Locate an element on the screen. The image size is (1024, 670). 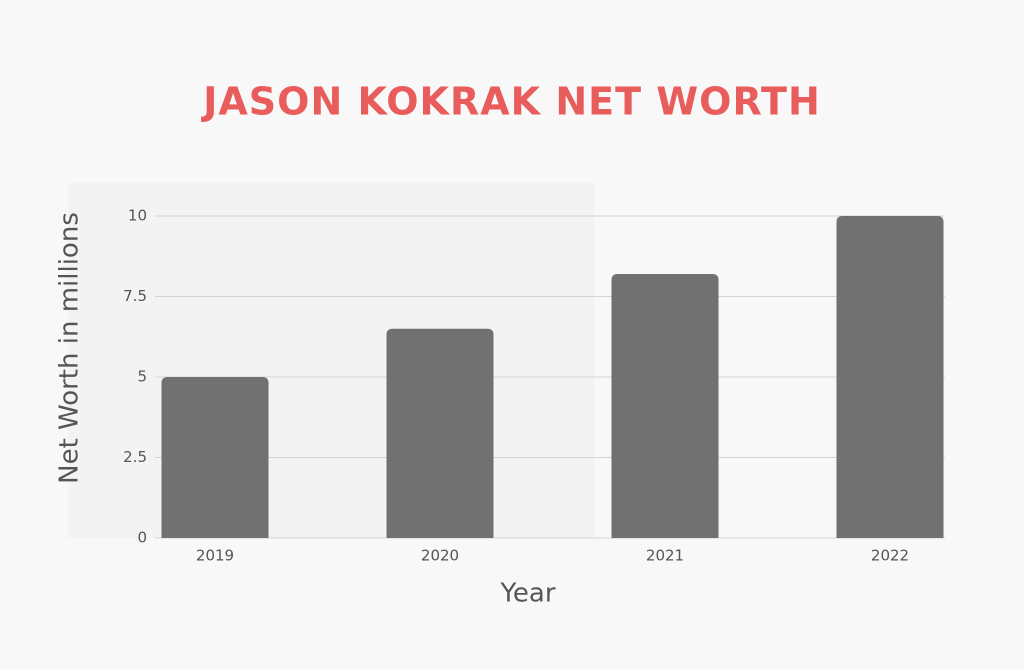
x-tick-label: 2020 is located at coordinates (440, 556).